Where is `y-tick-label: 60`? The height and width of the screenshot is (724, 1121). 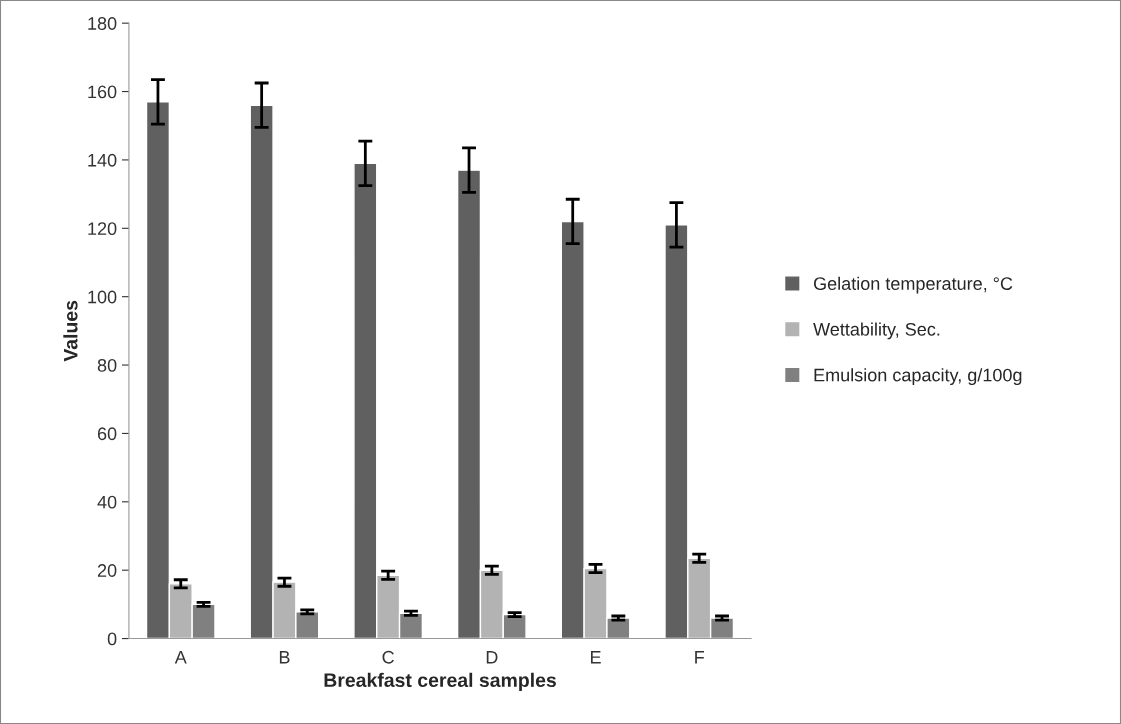
y-tick-label: 60 is located at coordinates (107, 434).